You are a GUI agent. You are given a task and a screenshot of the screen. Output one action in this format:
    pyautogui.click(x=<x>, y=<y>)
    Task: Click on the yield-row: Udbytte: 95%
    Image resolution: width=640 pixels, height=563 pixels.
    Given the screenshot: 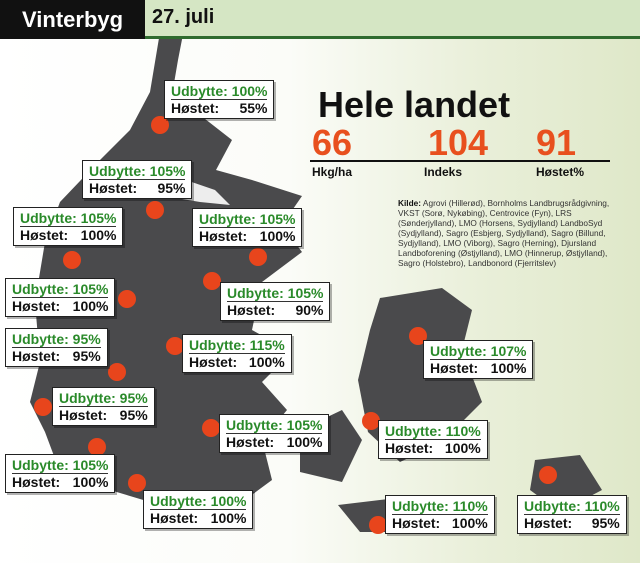 What is the action you would take?
    pyautogui.click(x=56, y=339)
    